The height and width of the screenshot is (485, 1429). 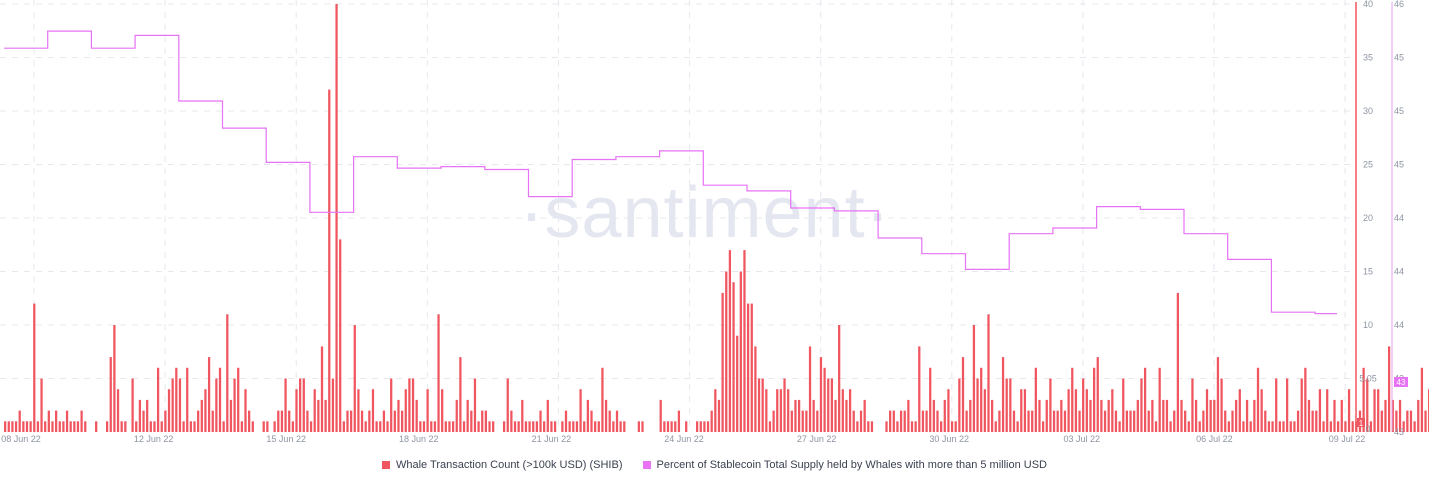 What do you see at coordinates (1399, 58) in the screenshot?
I see `right-tick-label: 45` at bounding box center [1399, 58].